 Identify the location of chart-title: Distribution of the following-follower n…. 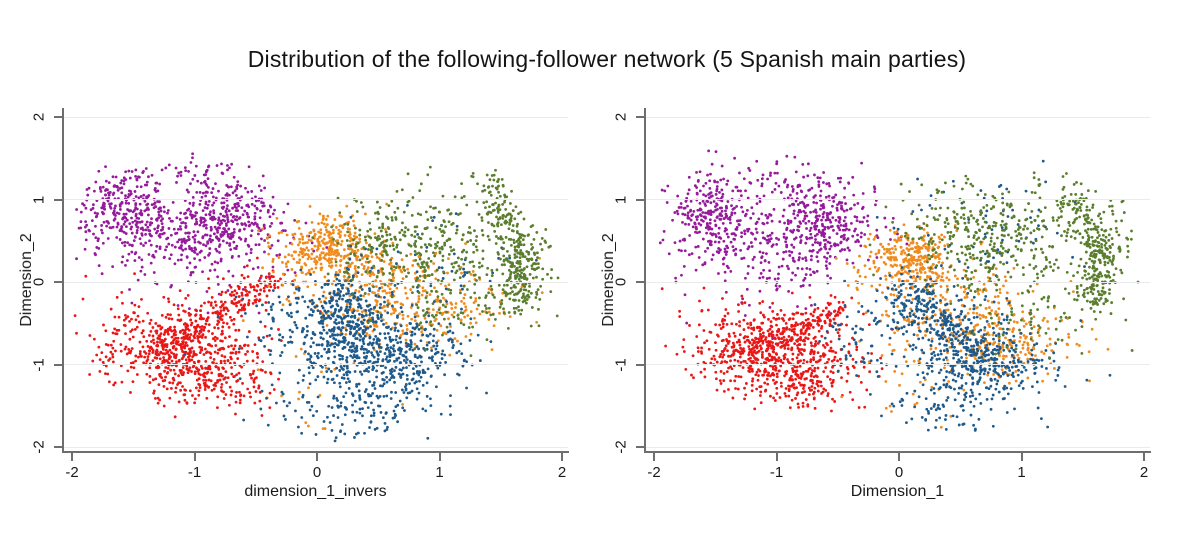
(607, 59).